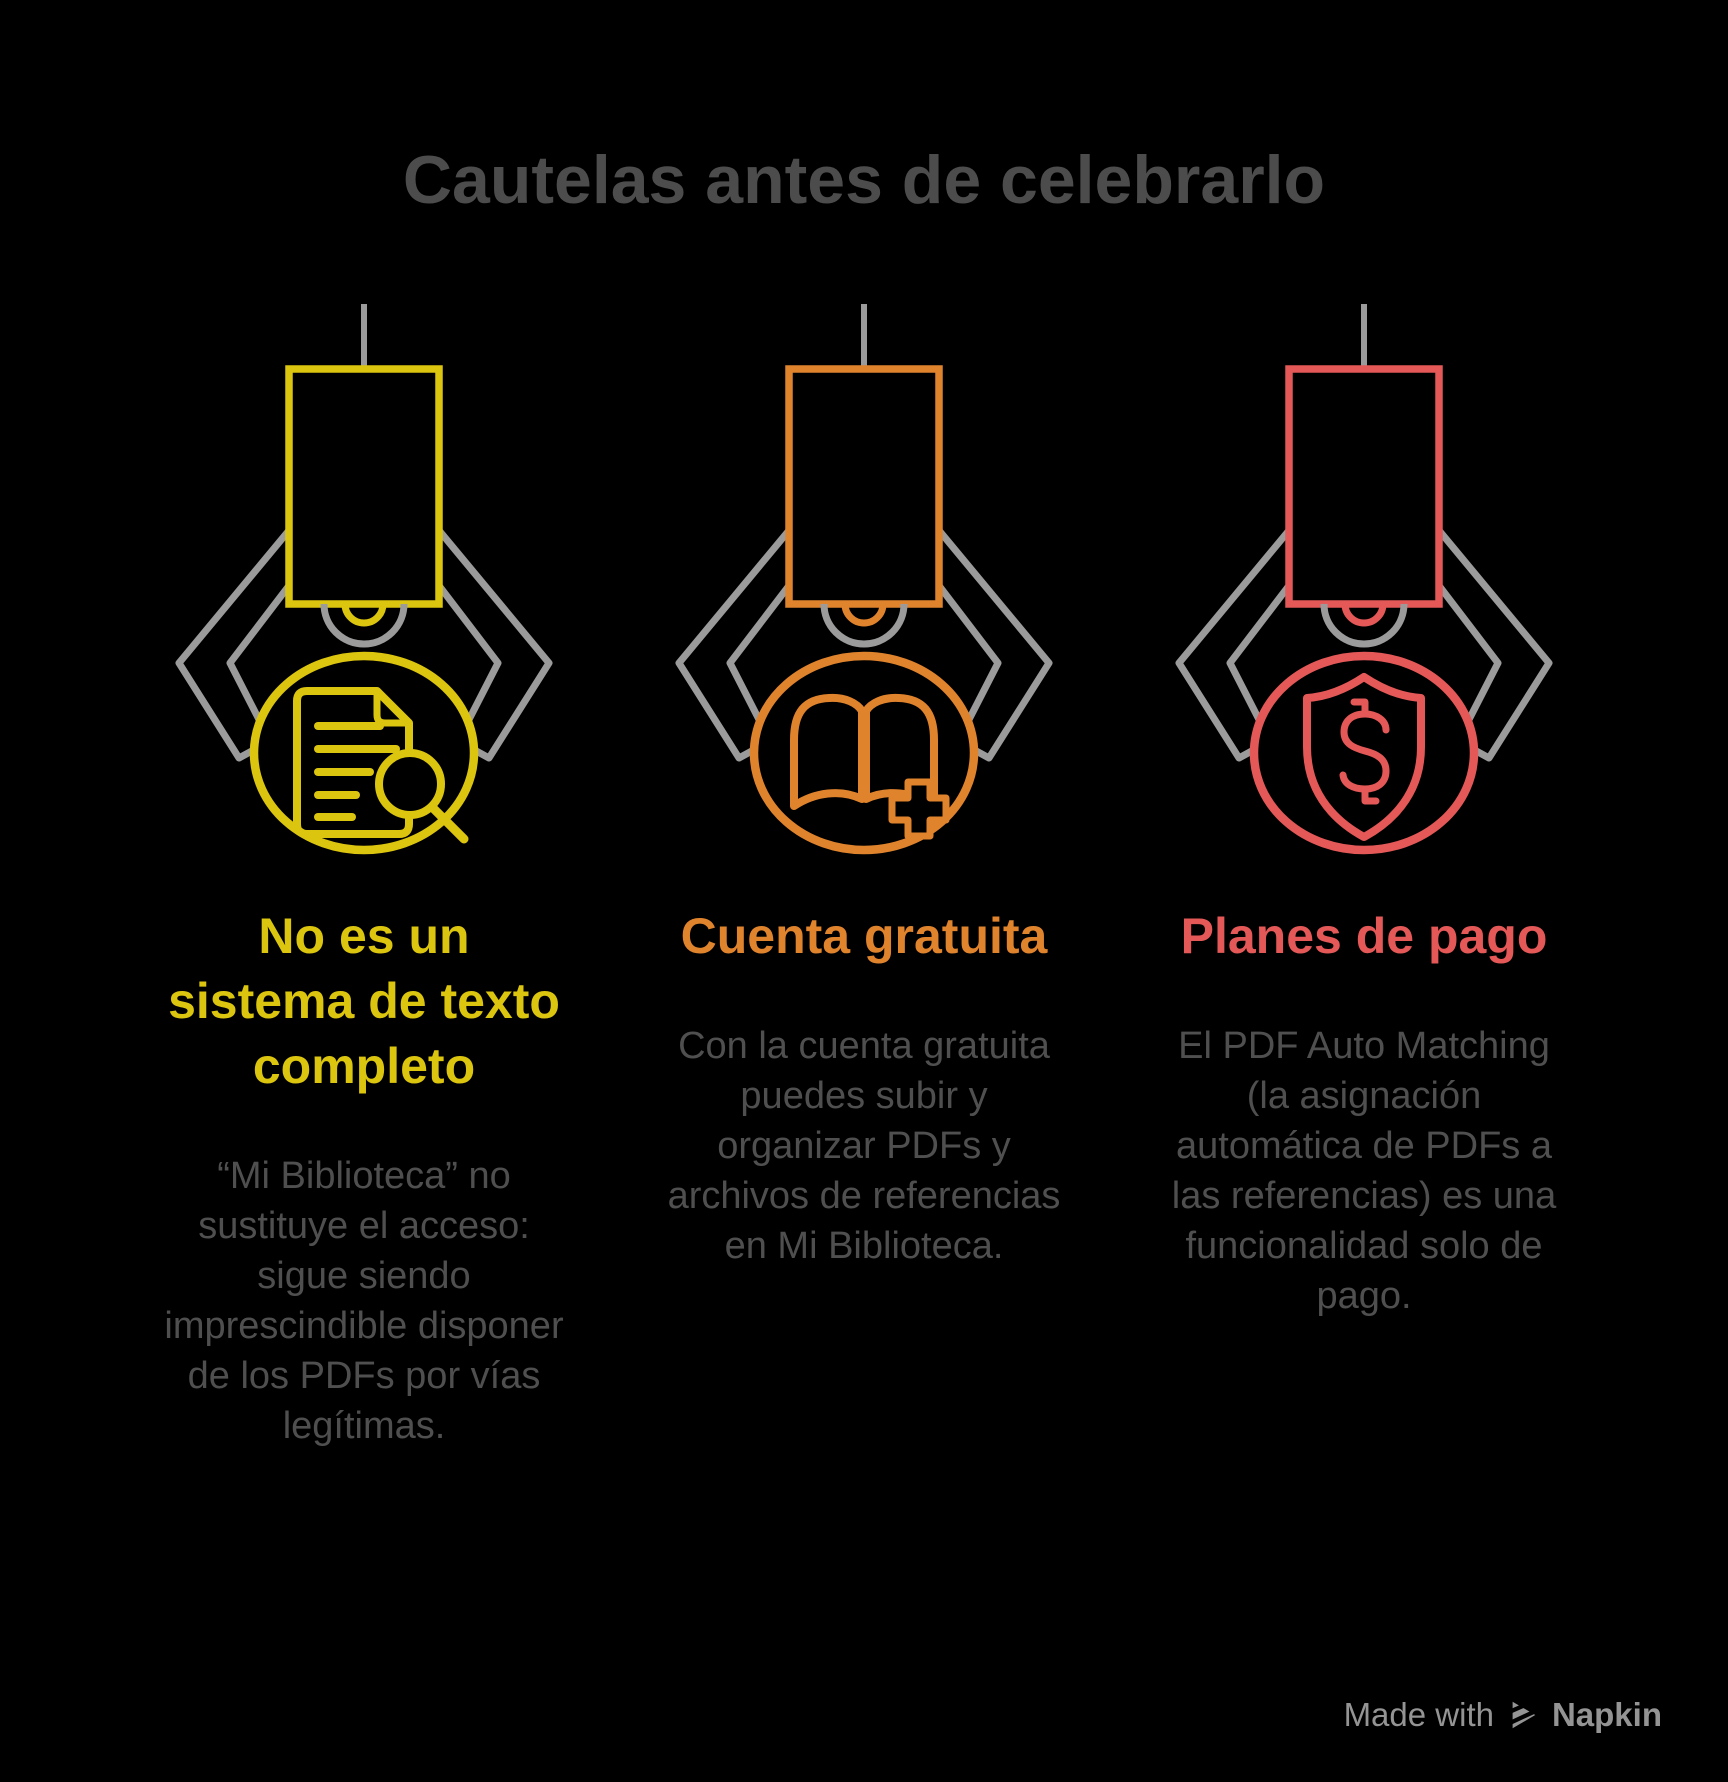 The width and height of the screenshot is (1728, 1782). I want to click on page-title: Cautelas antes de celebrarlo, so click(864, 180).